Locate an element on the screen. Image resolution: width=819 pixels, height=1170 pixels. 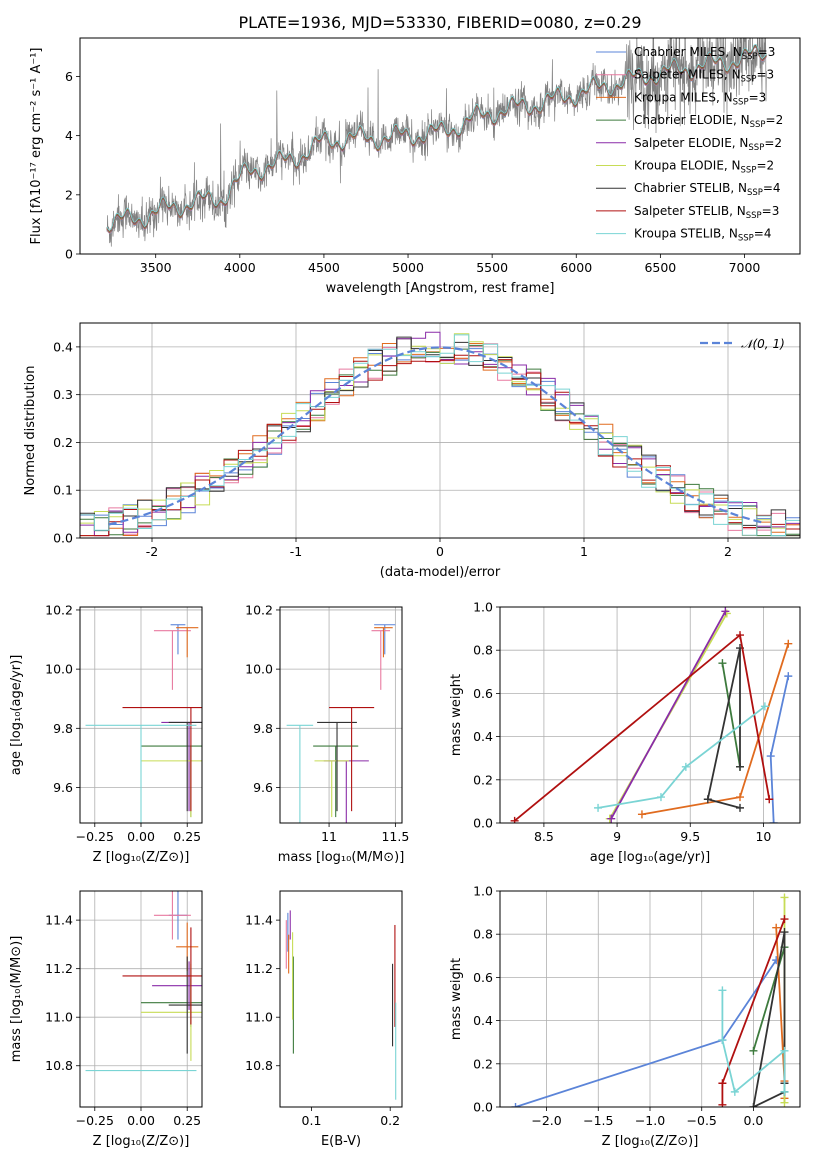
legend-label-text: Salpeter STELIB, N is located at coordinates (690, 211).